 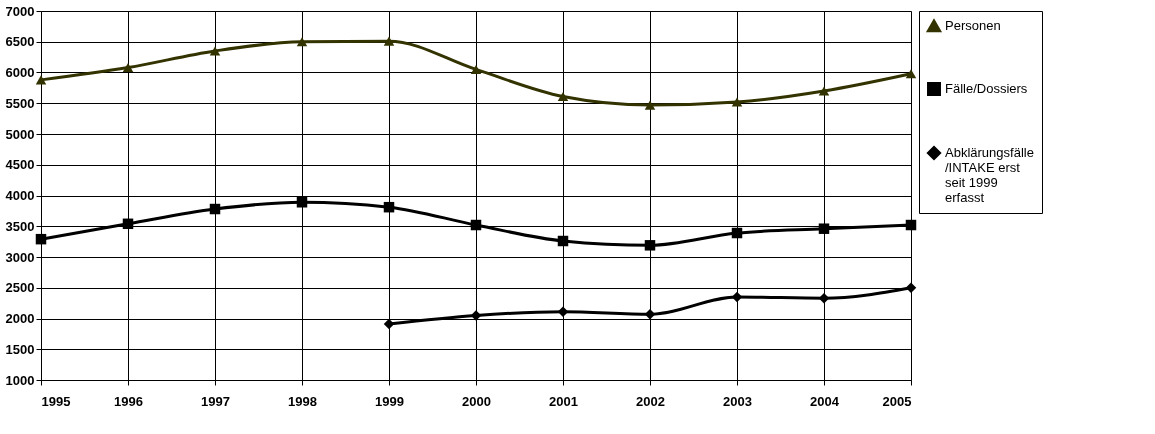 What do you see at coordinates (20, 42) in the screenshot?
I see `y-tick-label: 6500` at bounding box center [20, 42].